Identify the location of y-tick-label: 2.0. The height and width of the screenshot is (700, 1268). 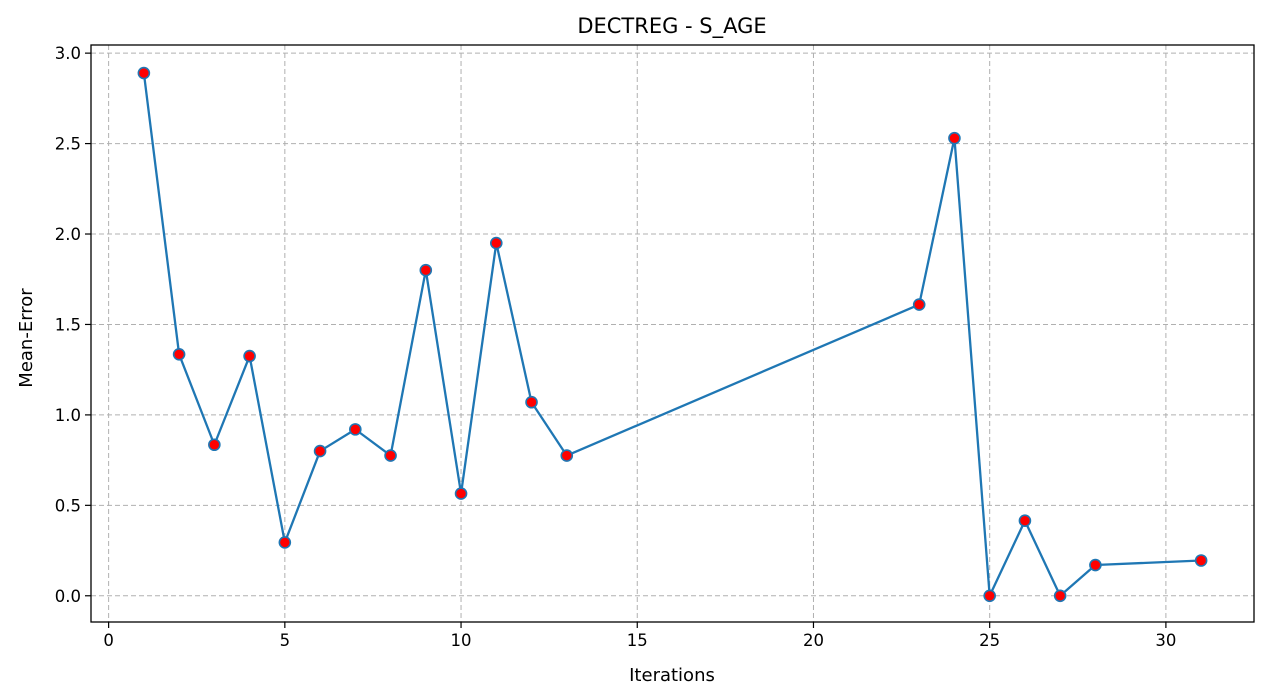
(68, 234).